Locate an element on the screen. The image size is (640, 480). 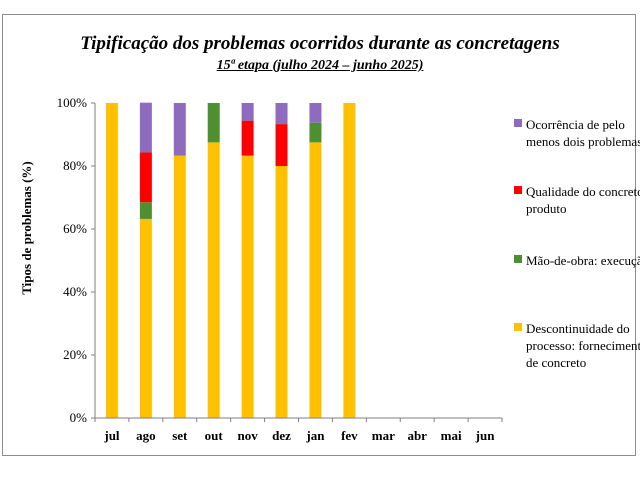
y-tick-label-80: 80% is located at coordinates (75, 165).